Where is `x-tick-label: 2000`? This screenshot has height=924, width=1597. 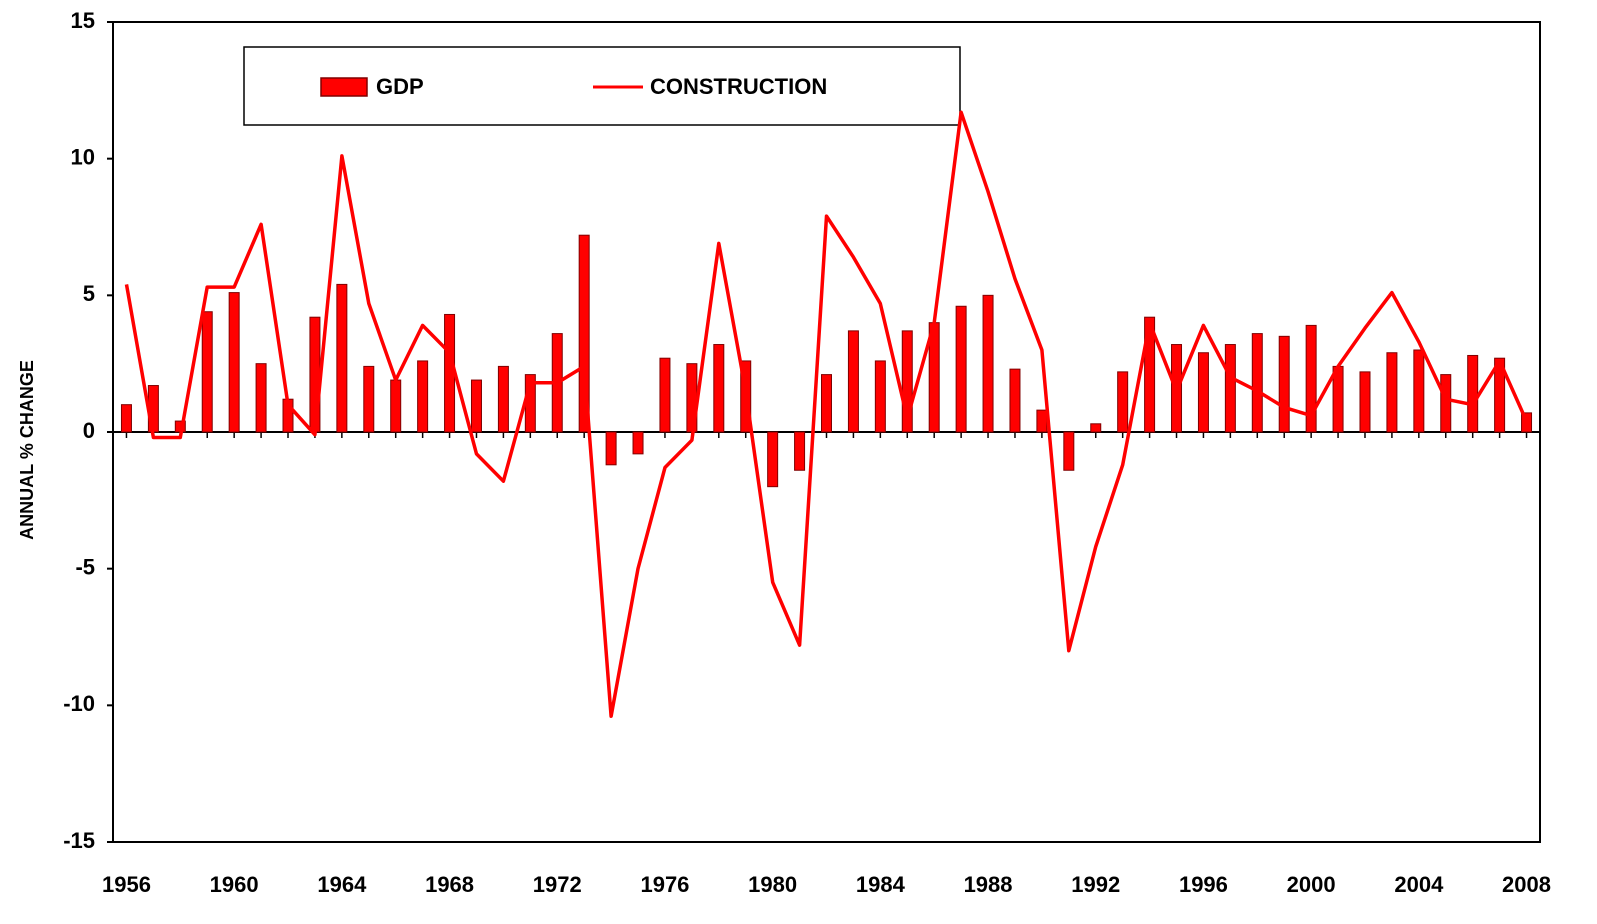
x-tick-label: 2000 is located at coordinates (1311, 884).